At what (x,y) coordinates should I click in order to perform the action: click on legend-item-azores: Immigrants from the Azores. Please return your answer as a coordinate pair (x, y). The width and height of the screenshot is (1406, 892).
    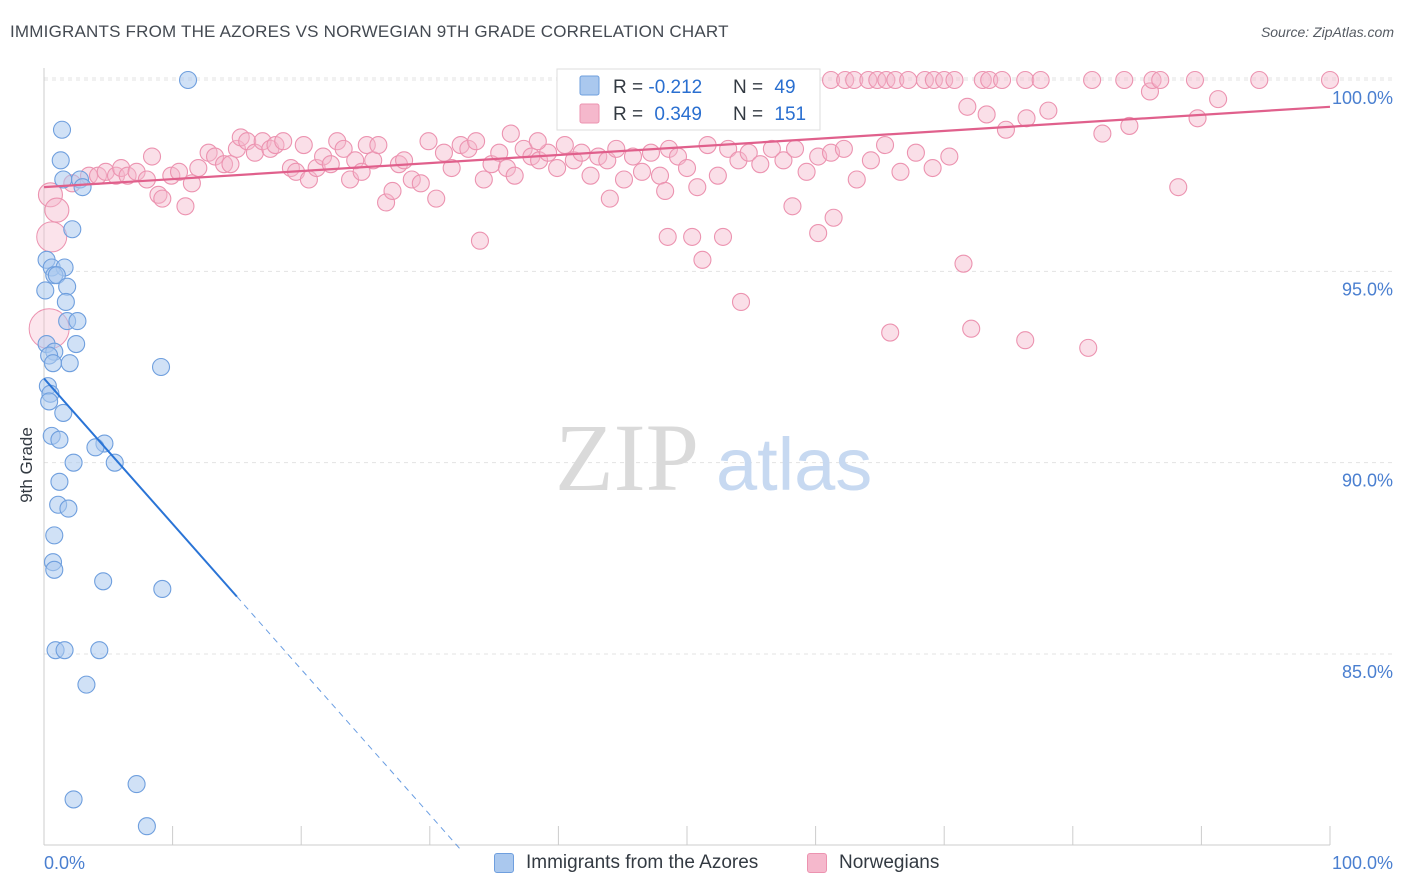
    Looking at the image, I should click on (626, 863).